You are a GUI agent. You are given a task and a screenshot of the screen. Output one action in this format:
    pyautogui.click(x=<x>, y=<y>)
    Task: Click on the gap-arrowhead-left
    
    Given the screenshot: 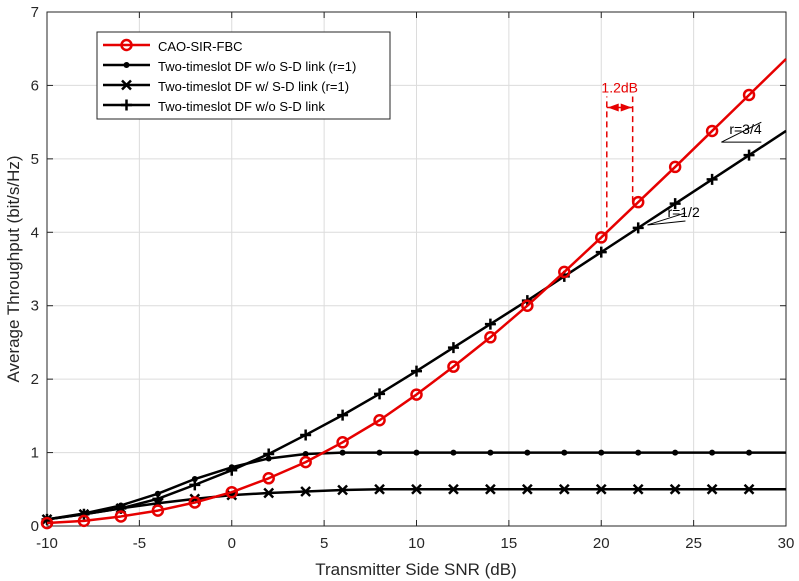 What is the action you would take?
    pyautogui.click(x=613, y=107)
    